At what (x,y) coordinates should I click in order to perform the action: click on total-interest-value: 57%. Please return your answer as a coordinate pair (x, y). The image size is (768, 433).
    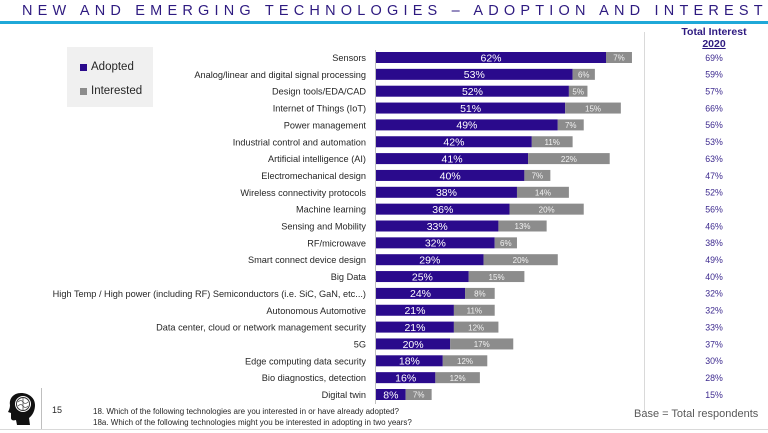
    Looking at the image, I should click on (714, 92).